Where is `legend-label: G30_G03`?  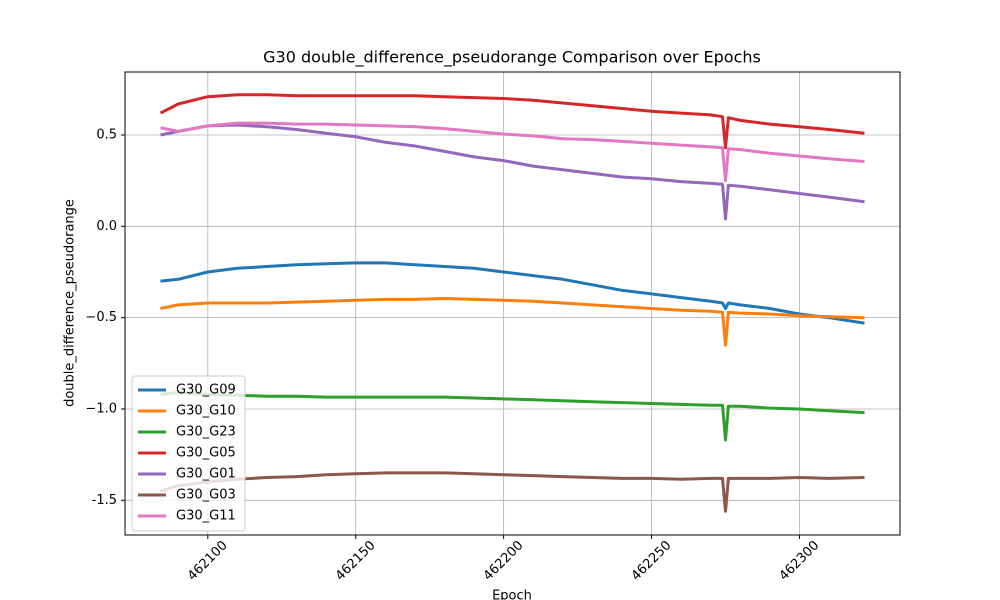 legend-label: G30_G03 is located at coordinates (206, 495).